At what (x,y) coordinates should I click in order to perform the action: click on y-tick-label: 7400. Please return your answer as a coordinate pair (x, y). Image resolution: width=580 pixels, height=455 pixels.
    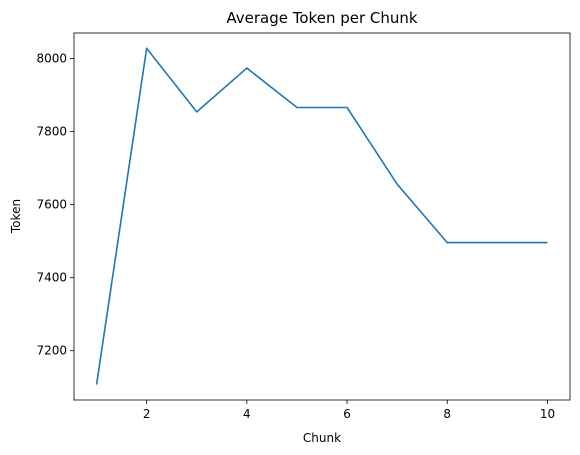
    Looking at the image, I should click on (51, 278).